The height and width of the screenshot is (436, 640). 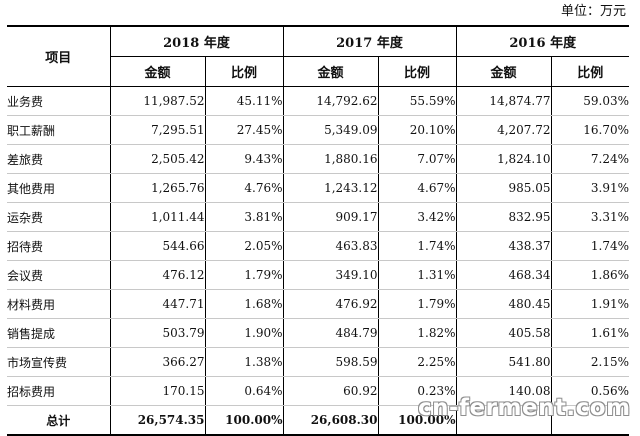 What do you see at coordinates (158, 362) in the screenshot?
I see `cell-amount-2018: 366.27` at bounding box center [158, 362].